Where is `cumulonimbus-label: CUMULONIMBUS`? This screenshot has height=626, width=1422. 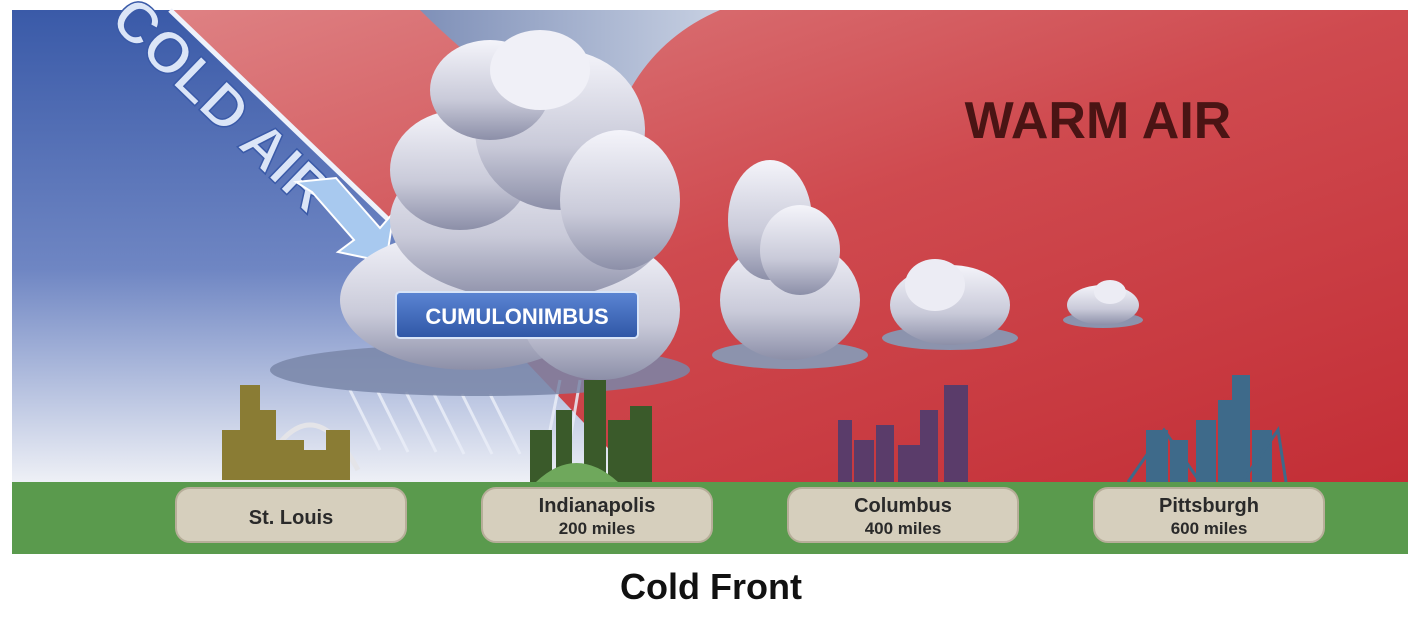 cumulonimbus-label: CUMULONIMBUS is located at coordinates (516, 316).